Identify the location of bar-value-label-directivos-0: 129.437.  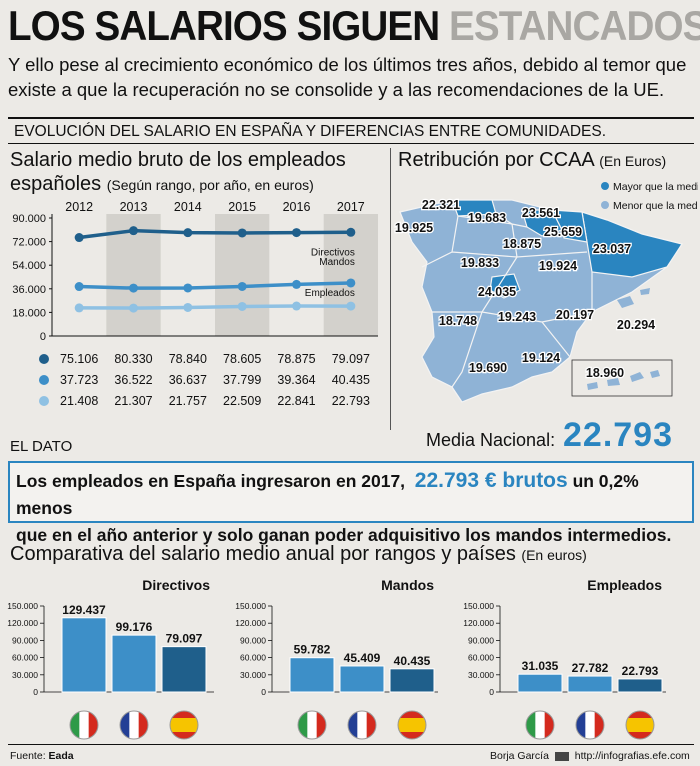
(84, 610).